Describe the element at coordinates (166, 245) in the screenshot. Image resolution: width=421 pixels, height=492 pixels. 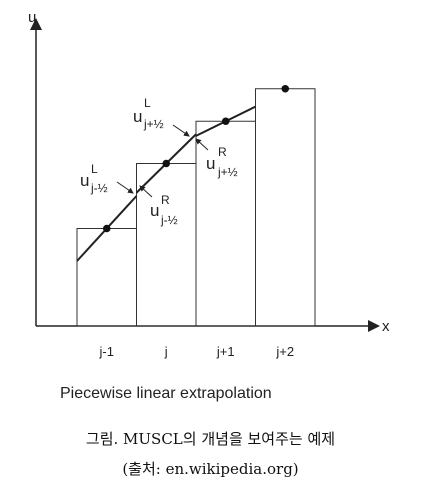
I see `cell-box-j` at that location.